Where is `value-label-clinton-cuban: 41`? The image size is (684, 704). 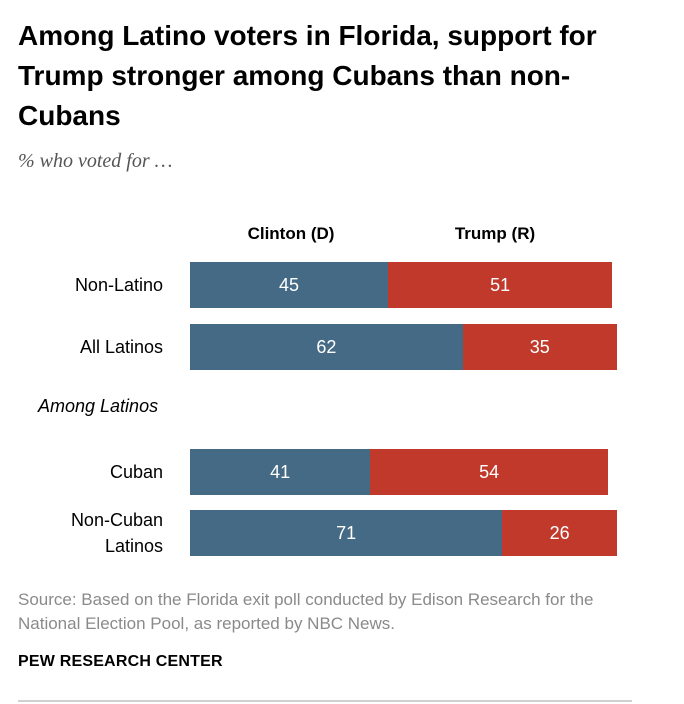 value-label-clinton-cuban: 41 is located at coordinates (280, 471).